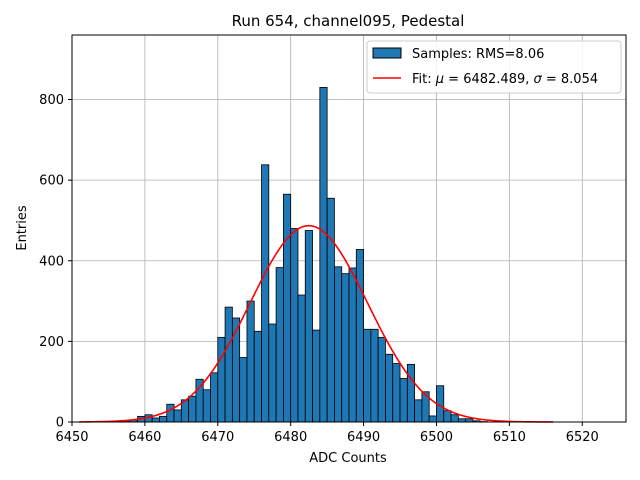 The width and height of the screenshot is (640, 480). What do you see at coordinates (51, 181) in the screenshot?
I see `y-tick-label-3: 600` at bounding box center [51, 181].